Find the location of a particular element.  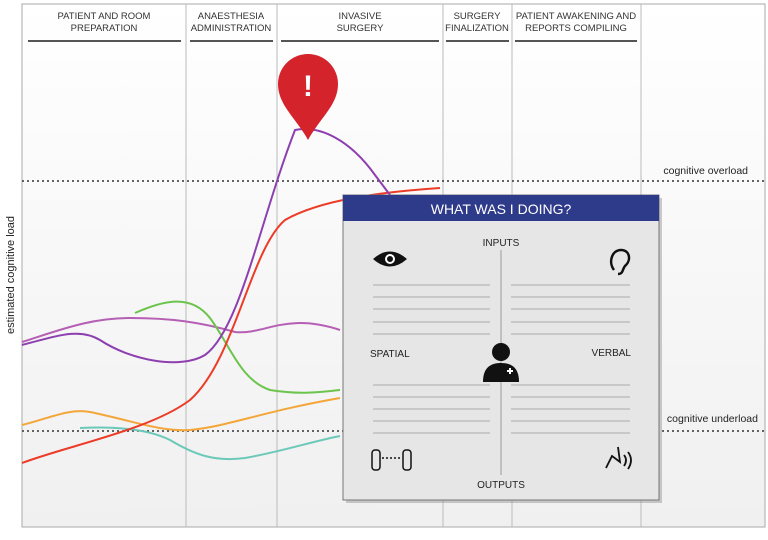

phase-label: REPORTS COMPILING is located at coordinates (576, 28).